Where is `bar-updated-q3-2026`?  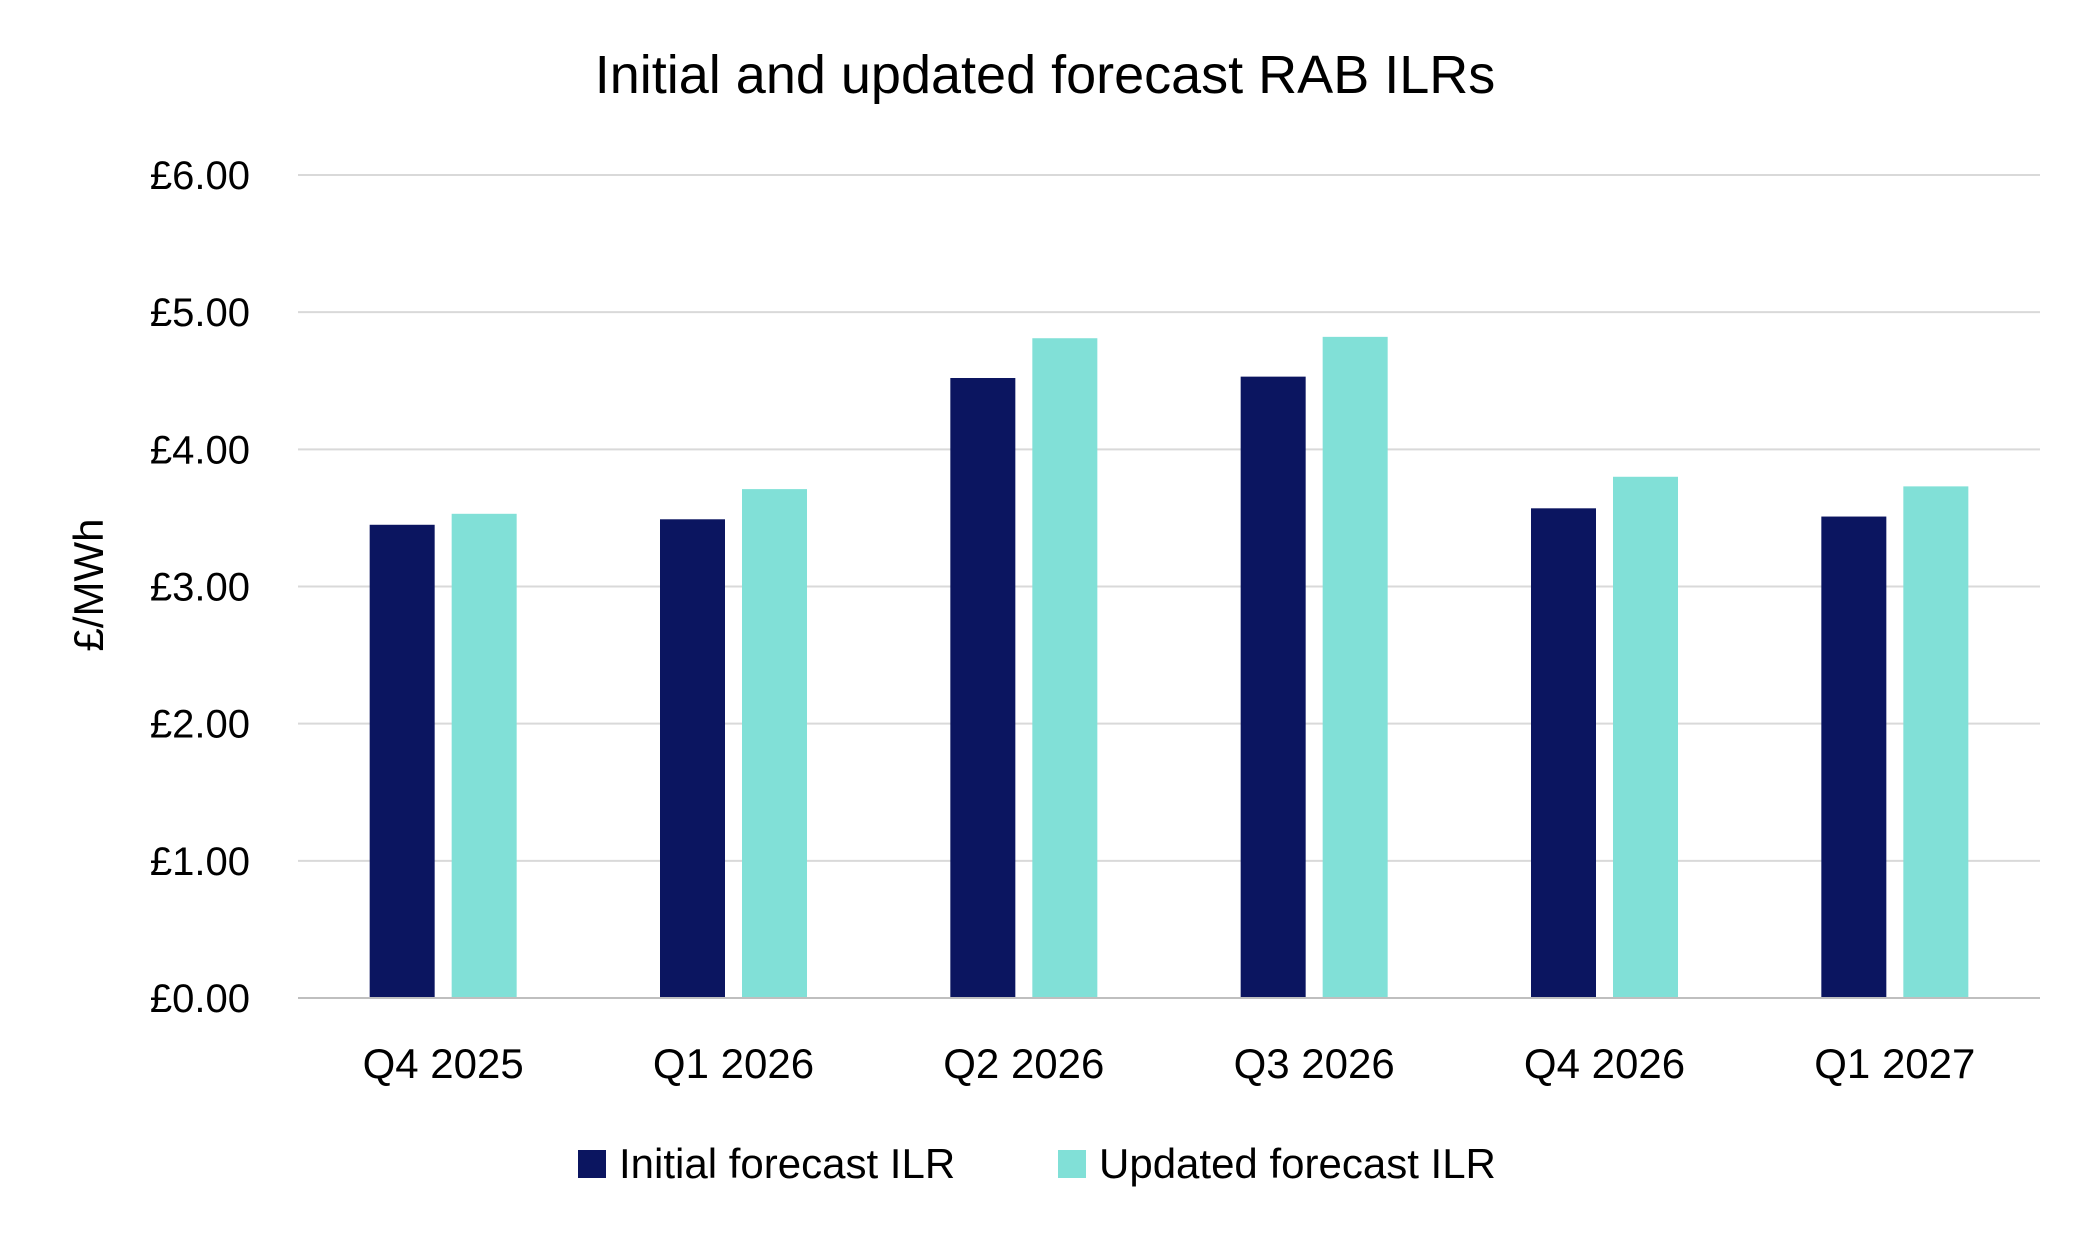 bar-updated-q3-2026 is located at coordinates (1355, 667).